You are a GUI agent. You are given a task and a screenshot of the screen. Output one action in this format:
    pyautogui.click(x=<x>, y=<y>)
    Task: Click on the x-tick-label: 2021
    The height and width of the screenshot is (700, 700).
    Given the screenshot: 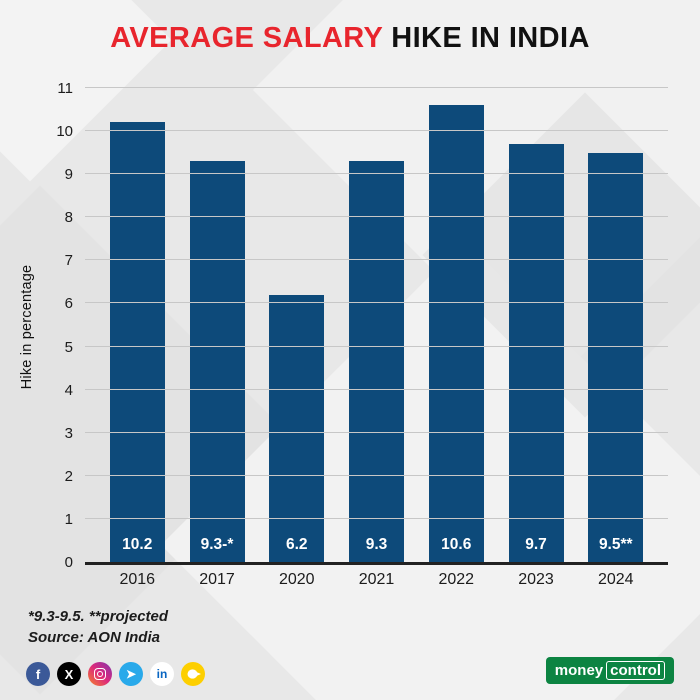 What is the action you would take?
    pyautogui.click(x=376, y=579)
    